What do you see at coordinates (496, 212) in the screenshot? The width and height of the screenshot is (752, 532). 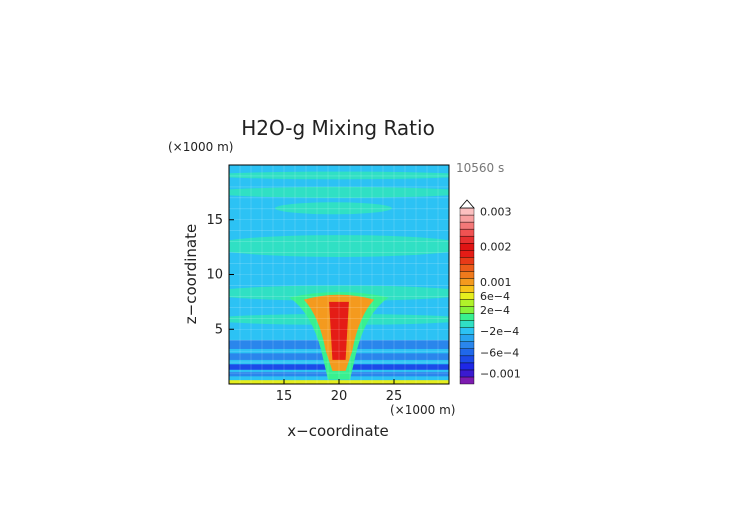 I see `colorbar-label: 0.003` at bounding box center [496, 212].